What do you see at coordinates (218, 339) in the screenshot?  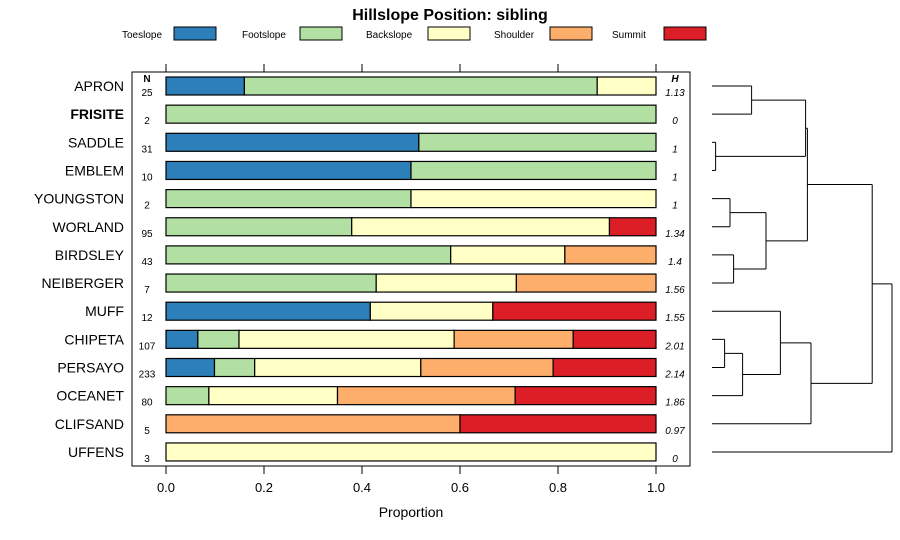 I see `bar-chipeta-footslope` at bounding box center [218, 339].